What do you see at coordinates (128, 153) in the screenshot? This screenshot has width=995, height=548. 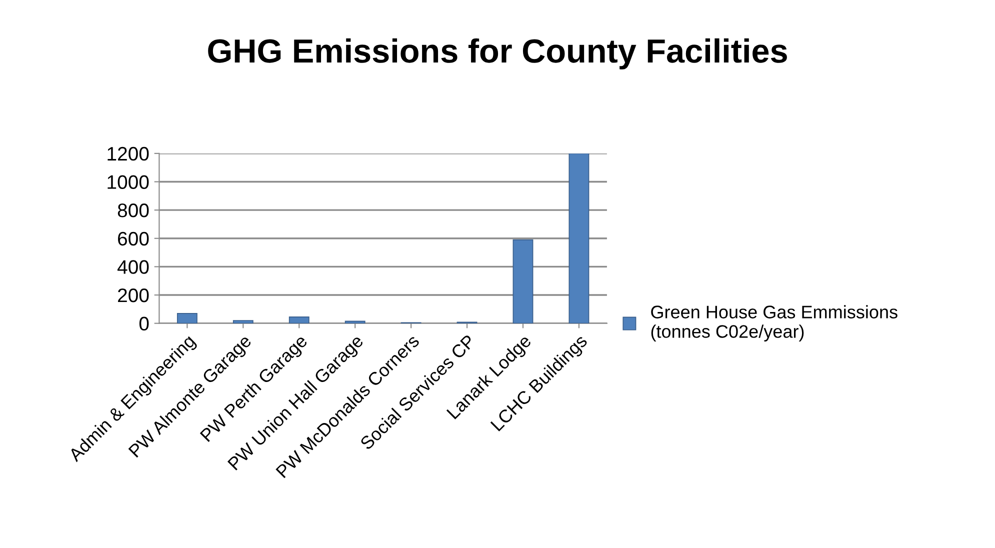 I see `y-tick-label: 1200` at bounding box center [128, 153].